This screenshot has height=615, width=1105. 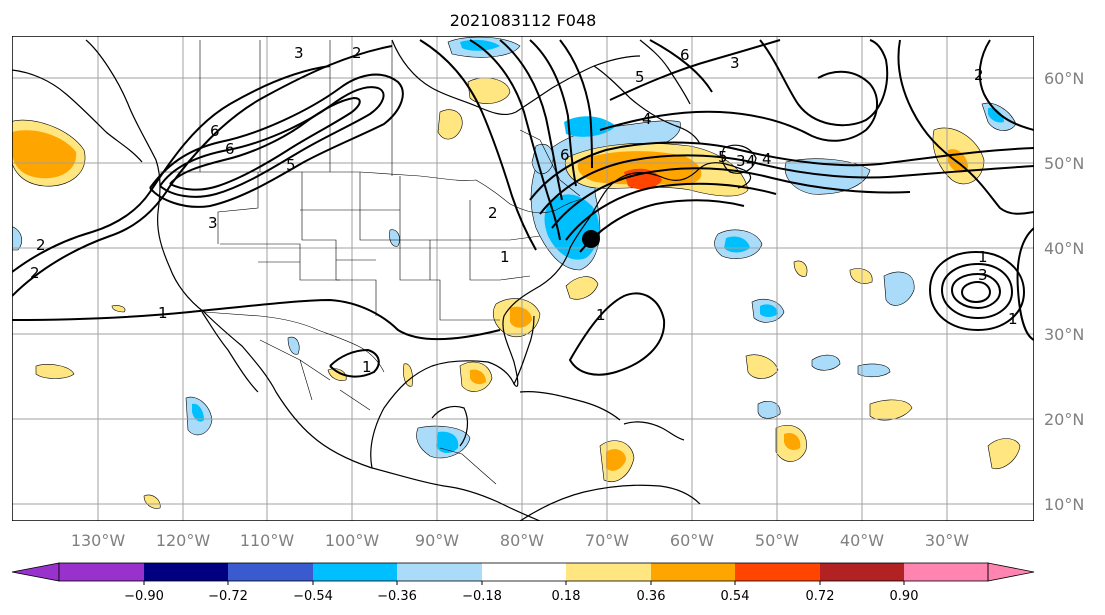 I want to click on colorbar-tick-label: −0.36, so click(x=397, y=596).